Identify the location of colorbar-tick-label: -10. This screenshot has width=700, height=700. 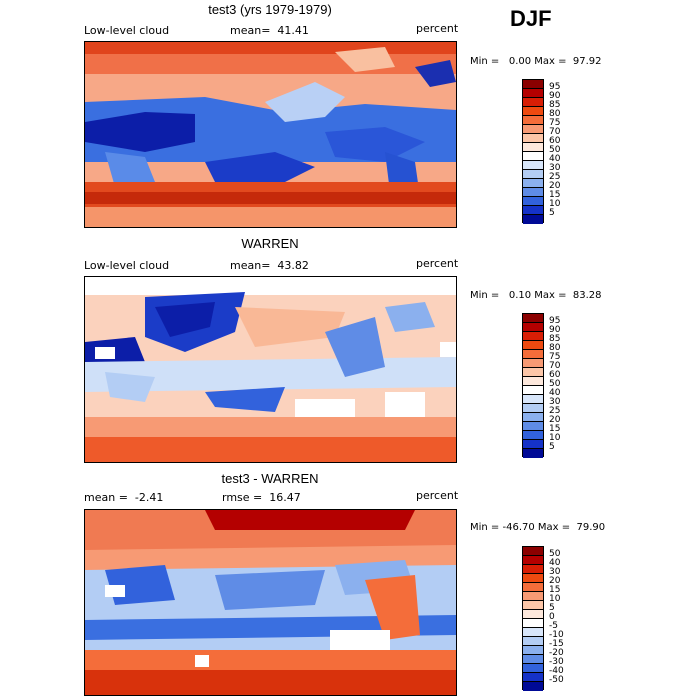
(556, 635).